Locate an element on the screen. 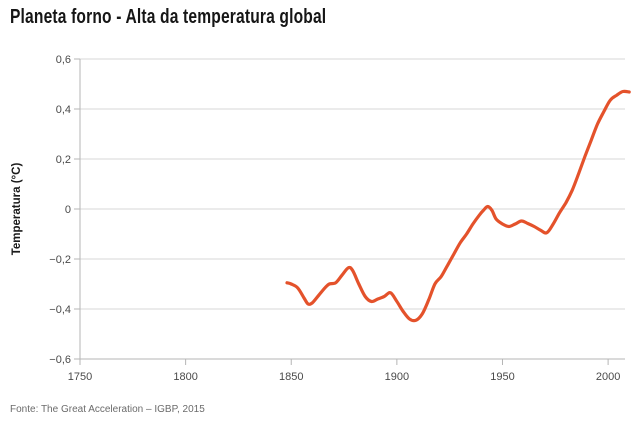 This screenshot has width=640, height=432. y-tick-label: 0,2 is located at coordinates (63, 160).